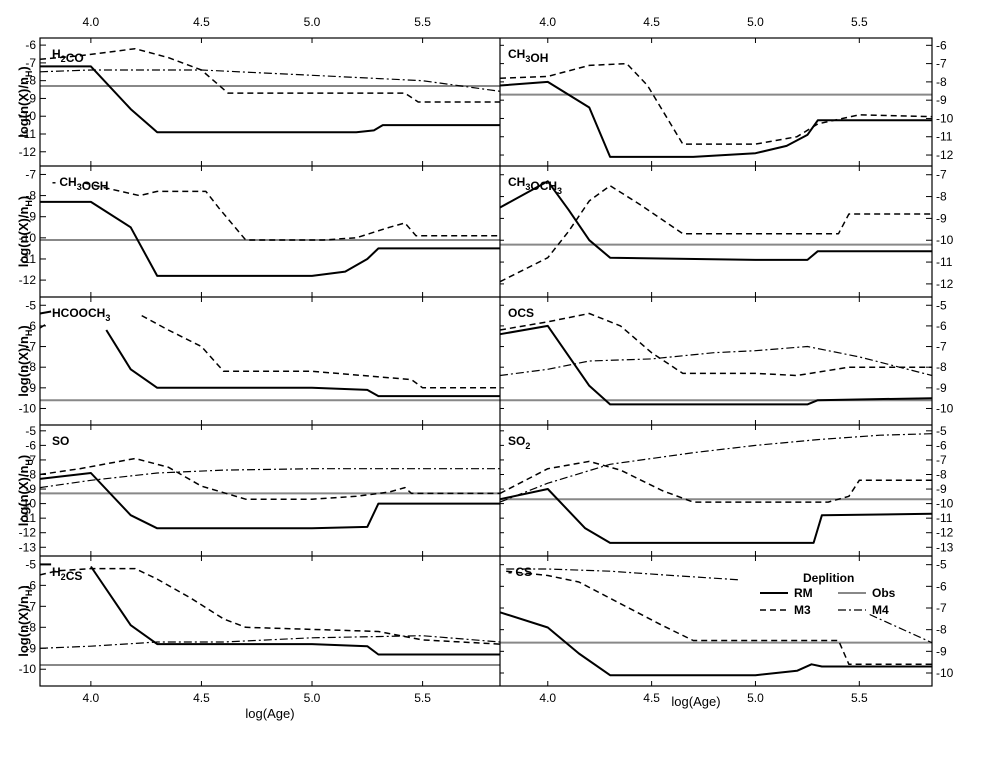  What do you see at coordinates (521, 313) in the screenshot?
I see `panel-label: OCS` at bounding box center [521, 313].